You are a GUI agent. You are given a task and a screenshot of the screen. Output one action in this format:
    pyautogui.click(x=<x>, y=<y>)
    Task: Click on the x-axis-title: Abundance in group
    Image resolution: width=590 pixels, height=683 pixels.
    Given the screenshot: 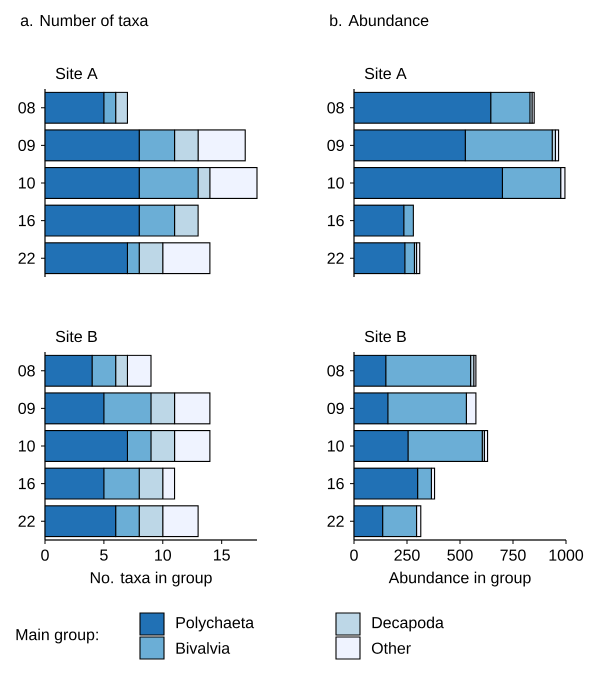 What is the action you would take?
    pyautogui.click(x=459, y=579)
    